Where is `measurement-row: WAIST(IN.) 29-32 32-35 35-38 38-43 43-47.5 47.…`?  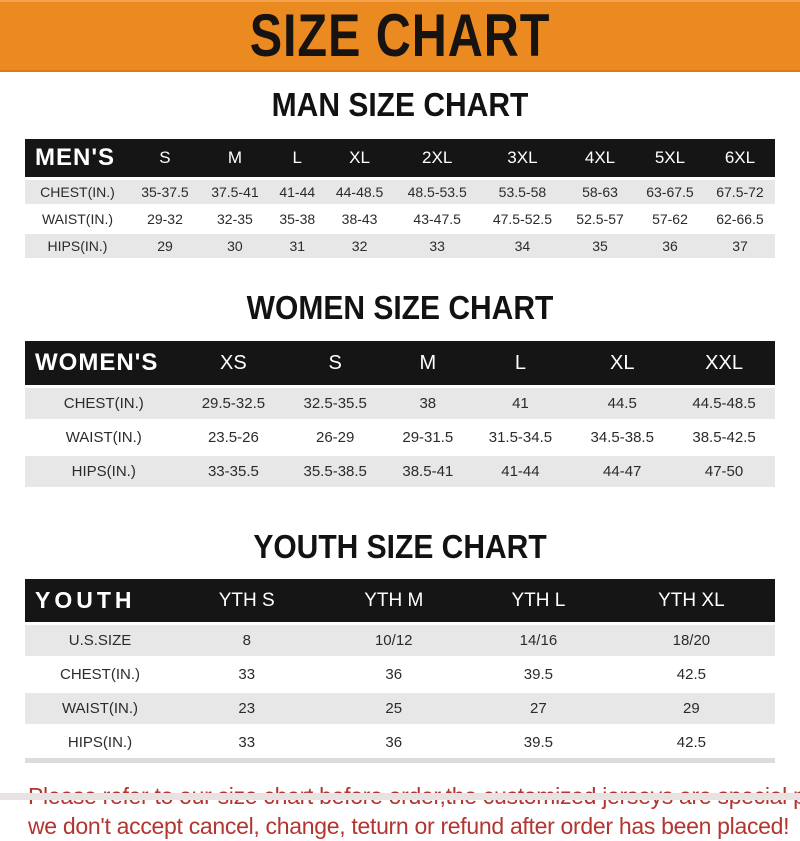
measurement-row: WAIST(IN.) 29-32 32-35 35-38 38-43 43-47.5 47.… is located at coordinates (400, 219).